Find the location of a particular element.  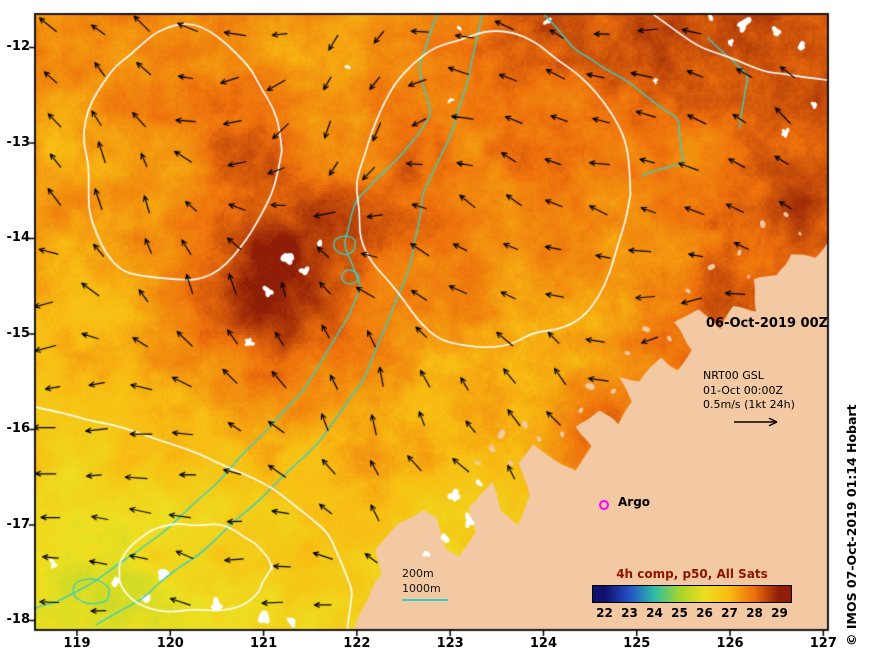

isobath-1000m-label: 1000m is located at coordinates (421, 588).